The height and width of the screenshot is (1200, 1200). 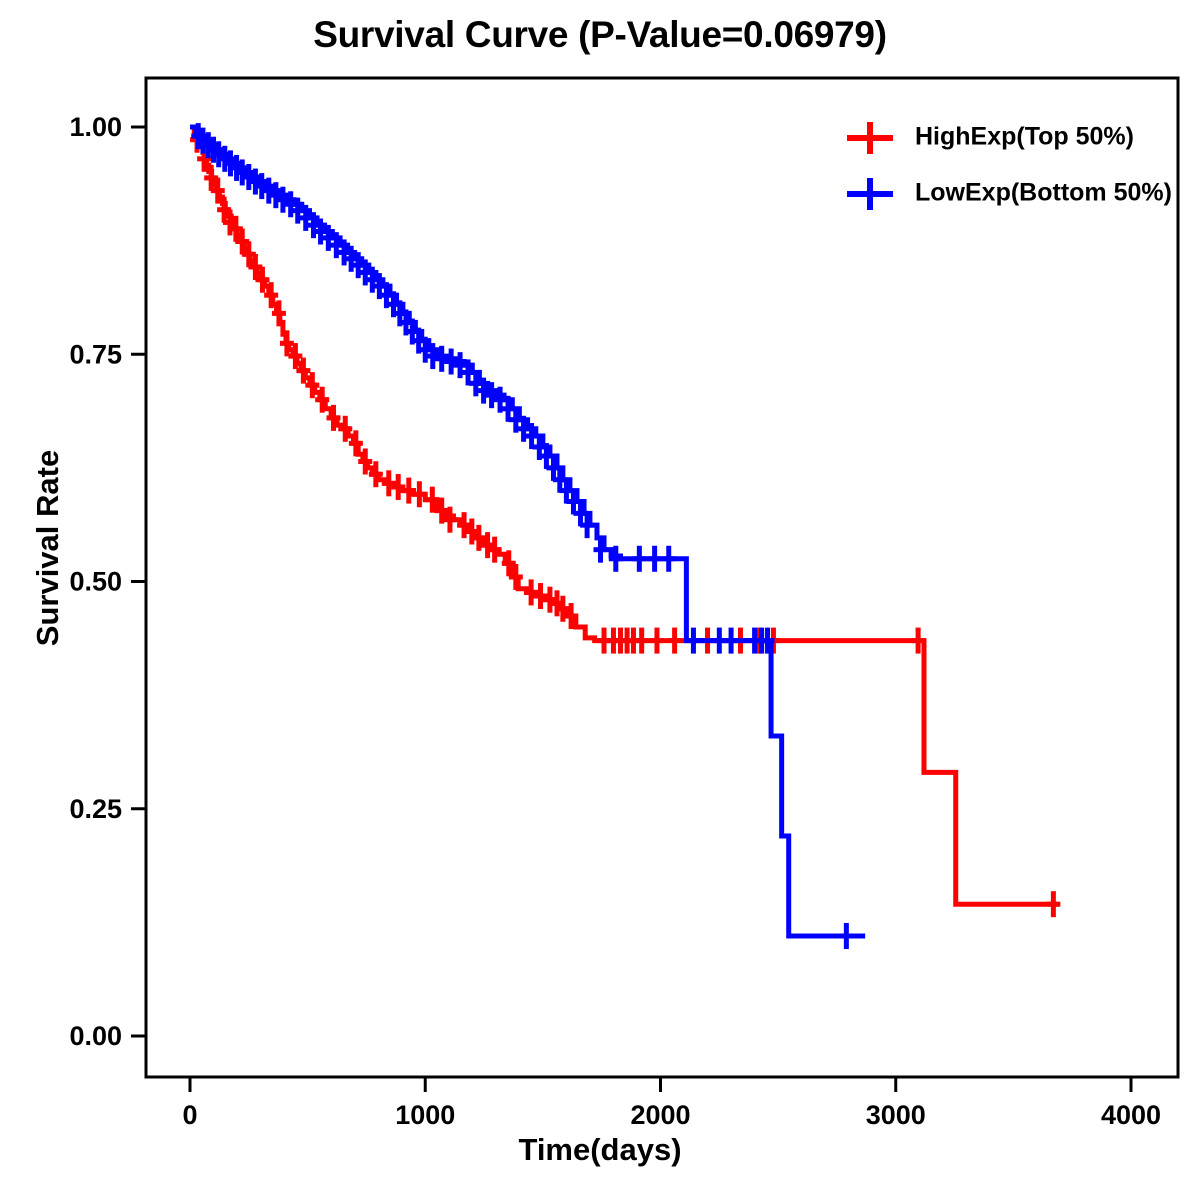 What do you see at coordinates (1009, 166) in the screenshot?
I see `chart-legend: HighExp(Top 50%) LowExp(Bottom 50%)` at bounding box center [1009, 166].